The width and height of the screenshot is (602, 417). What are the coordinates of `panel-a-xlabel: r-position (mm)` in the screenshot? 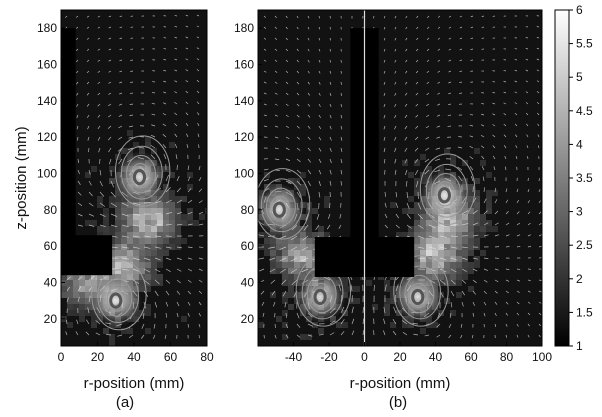 It's located at (134, 383).